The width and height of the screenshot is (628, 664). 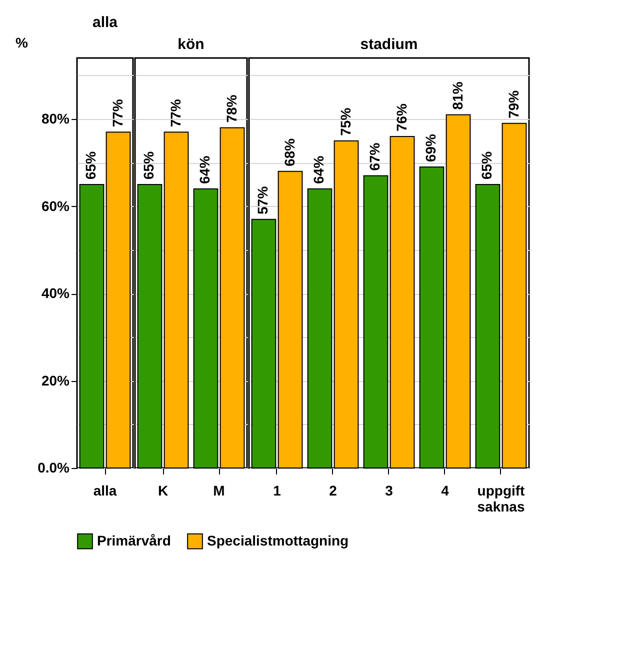 What do you see at coordinates (501, 498) in the screenshot?
I see `x-tick-label: uppgift saknas` at bounding box center [501, 498].